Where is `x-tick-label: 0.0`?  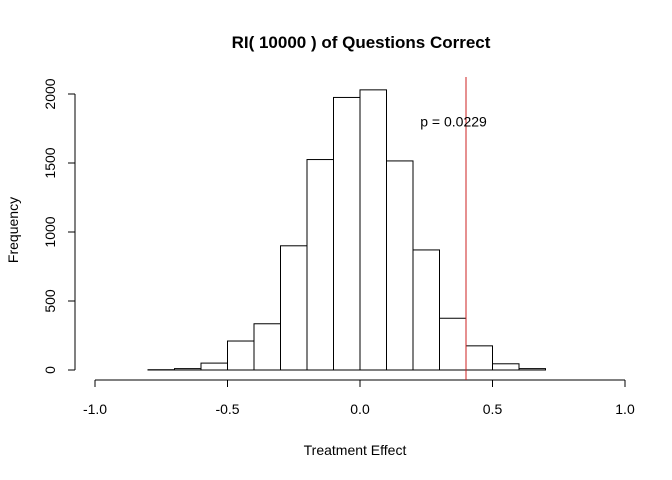
x-tick-label: 0.0 is located at coordinates (360, 409).